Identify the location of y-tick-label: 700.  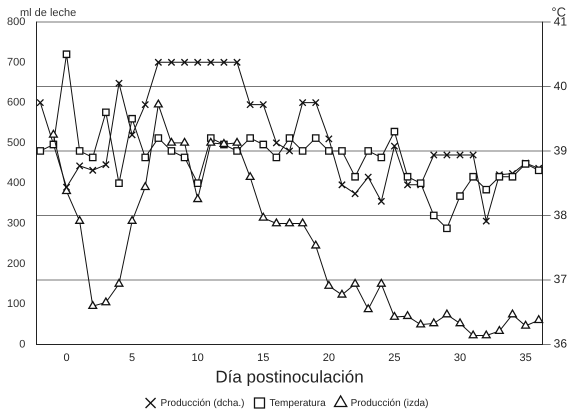
(16, 62).